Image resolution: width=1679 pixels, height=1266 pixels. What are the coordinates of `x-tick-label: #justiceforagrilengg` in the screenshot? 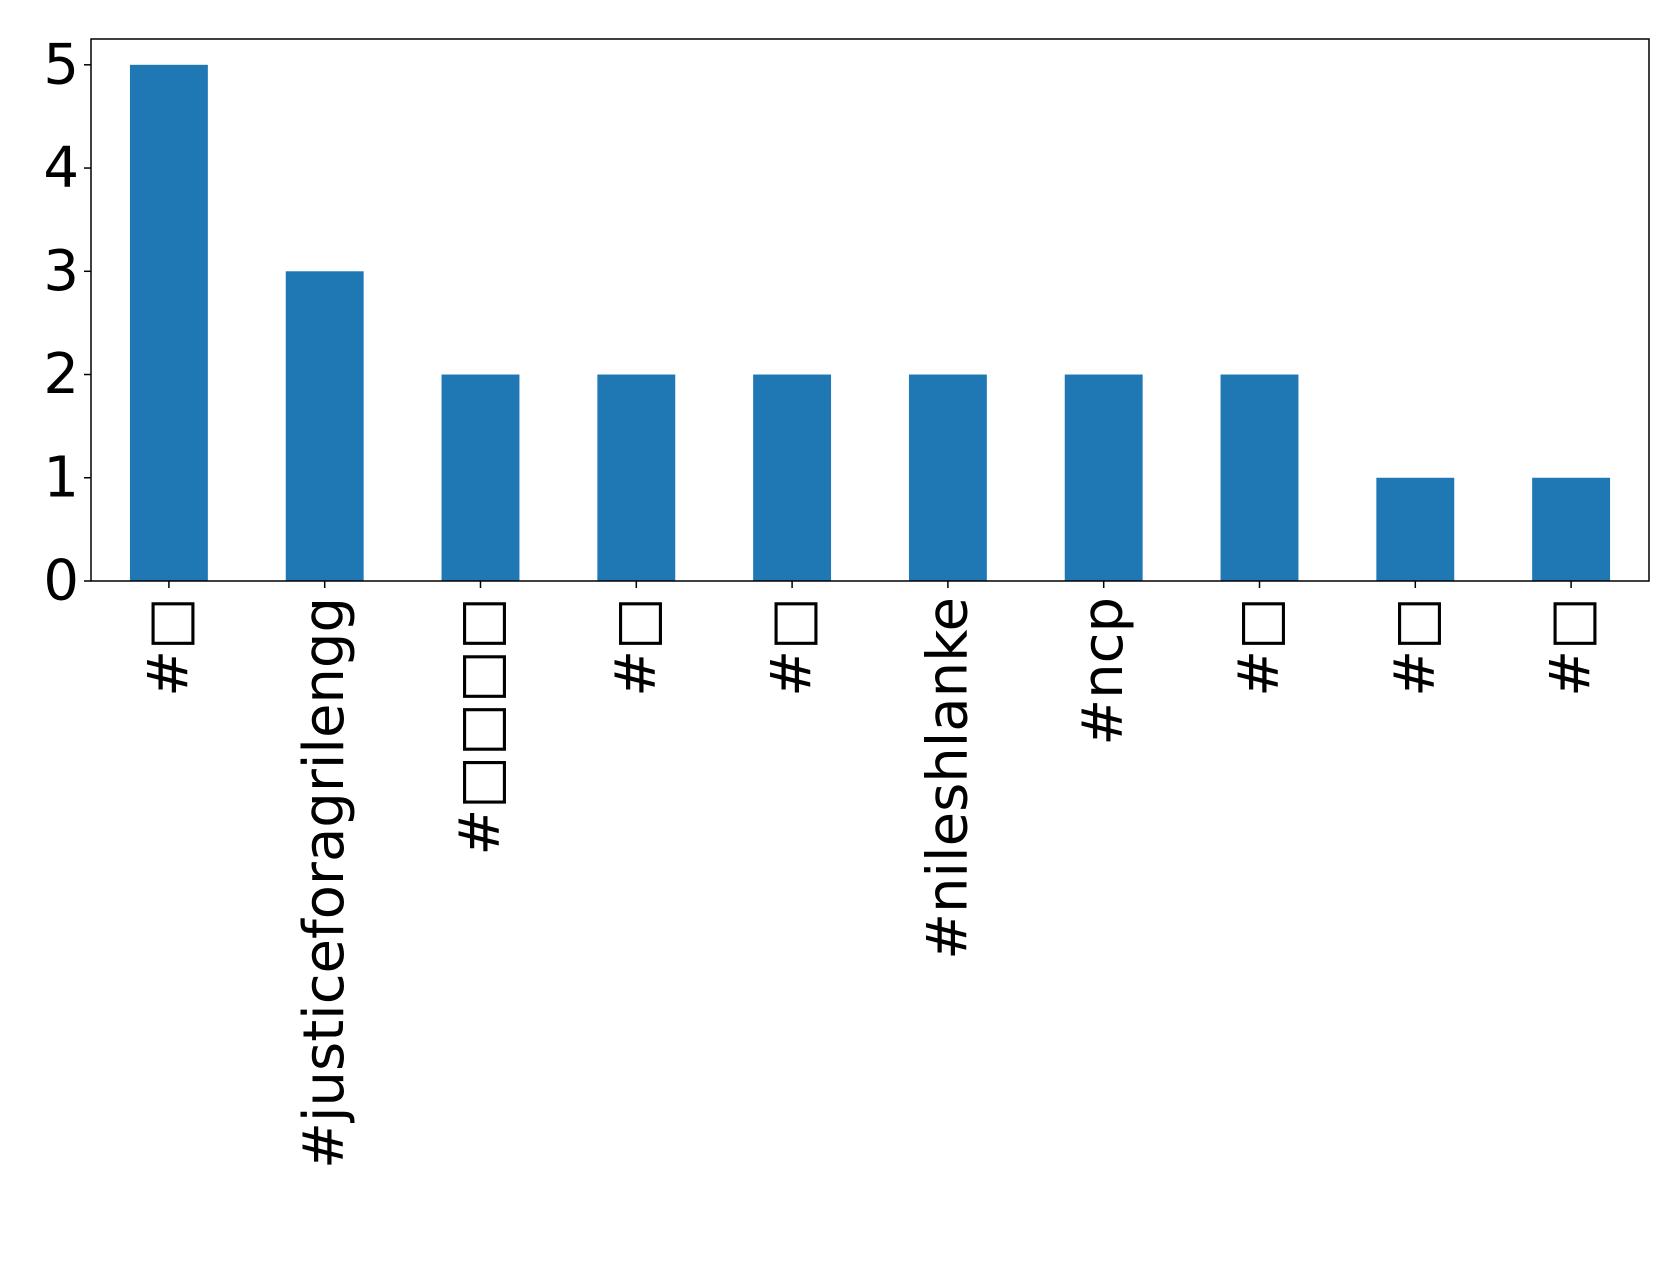 It's located at (324, 883).